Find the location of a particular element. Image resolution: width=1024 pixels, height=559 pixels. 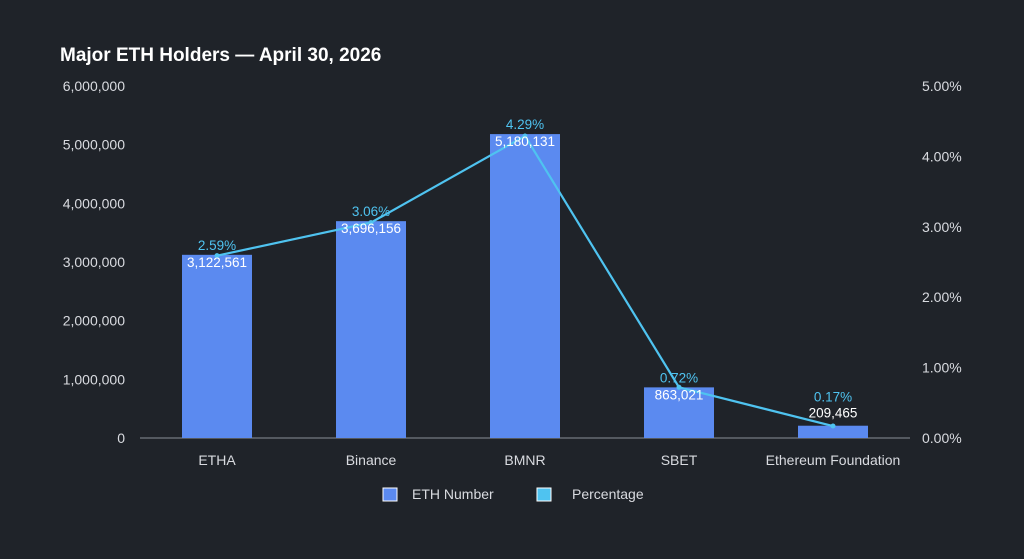

left-tick-label: 4,000,000 is located at coordinates (94, 203).